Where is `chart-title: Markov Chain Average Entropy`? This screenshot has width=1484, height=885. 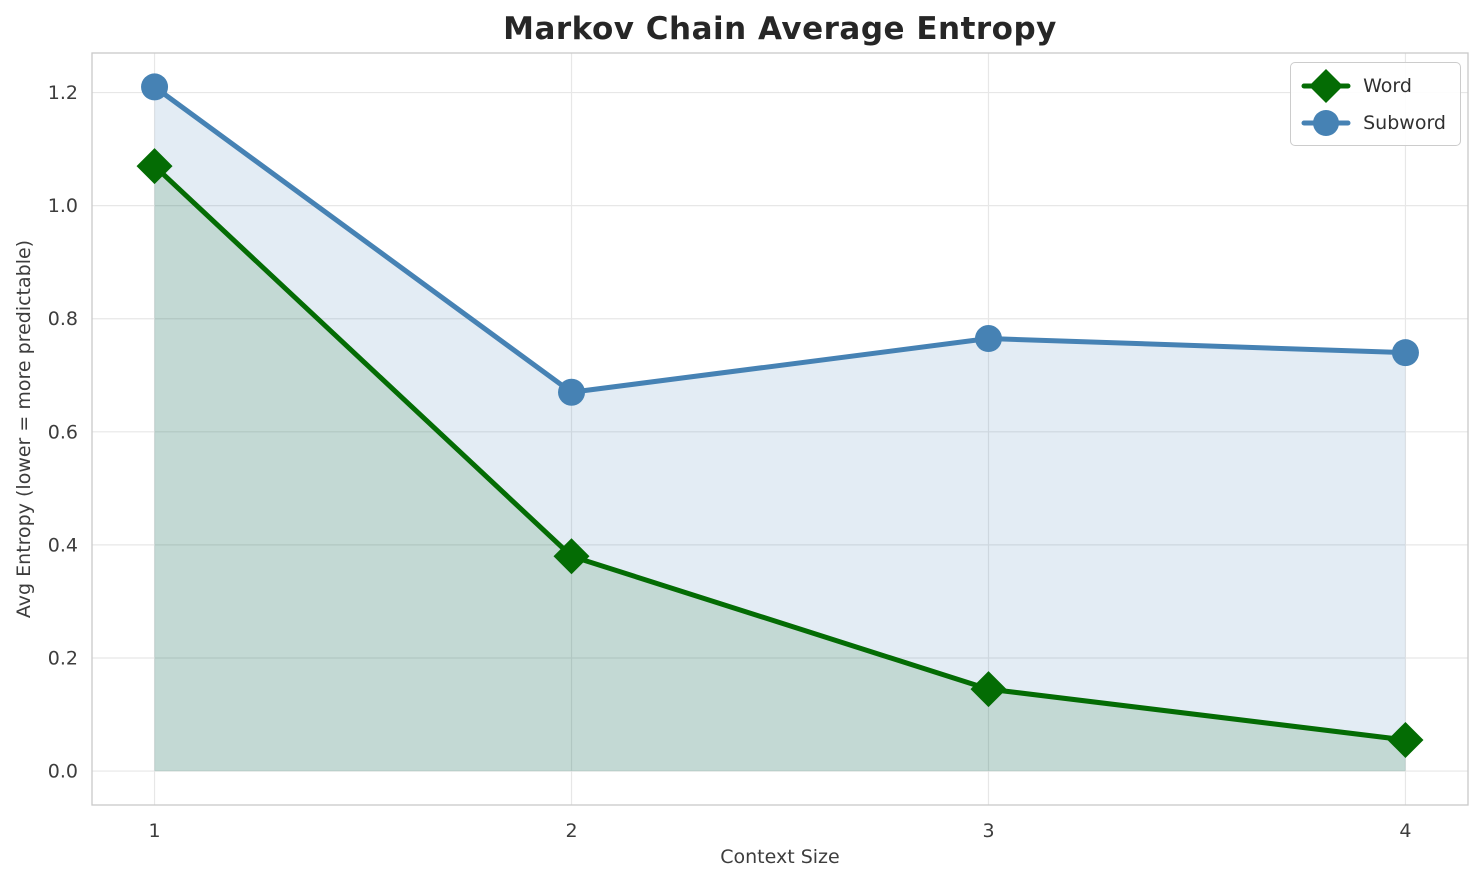 chart-title: Markov Chain Average Entropy is located at coordinates (780, 29).